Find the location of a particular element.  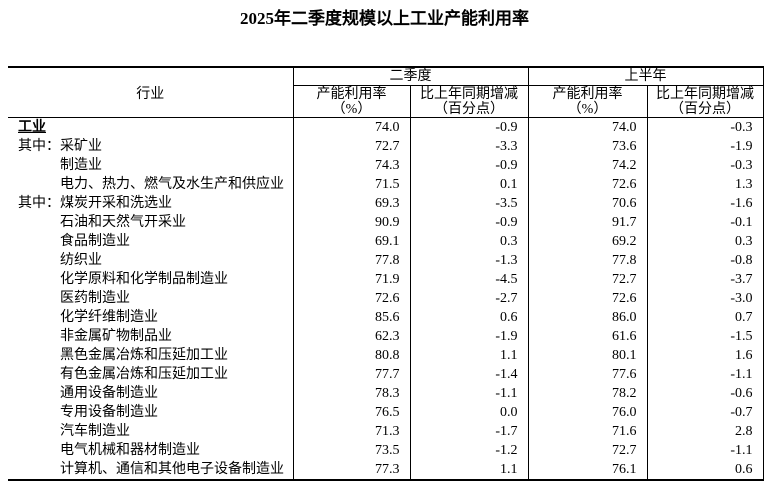

table-row: 非金属矿物制品业 62.3 -1.9 61.6 -1.5 is located at coordinates (386, 336).